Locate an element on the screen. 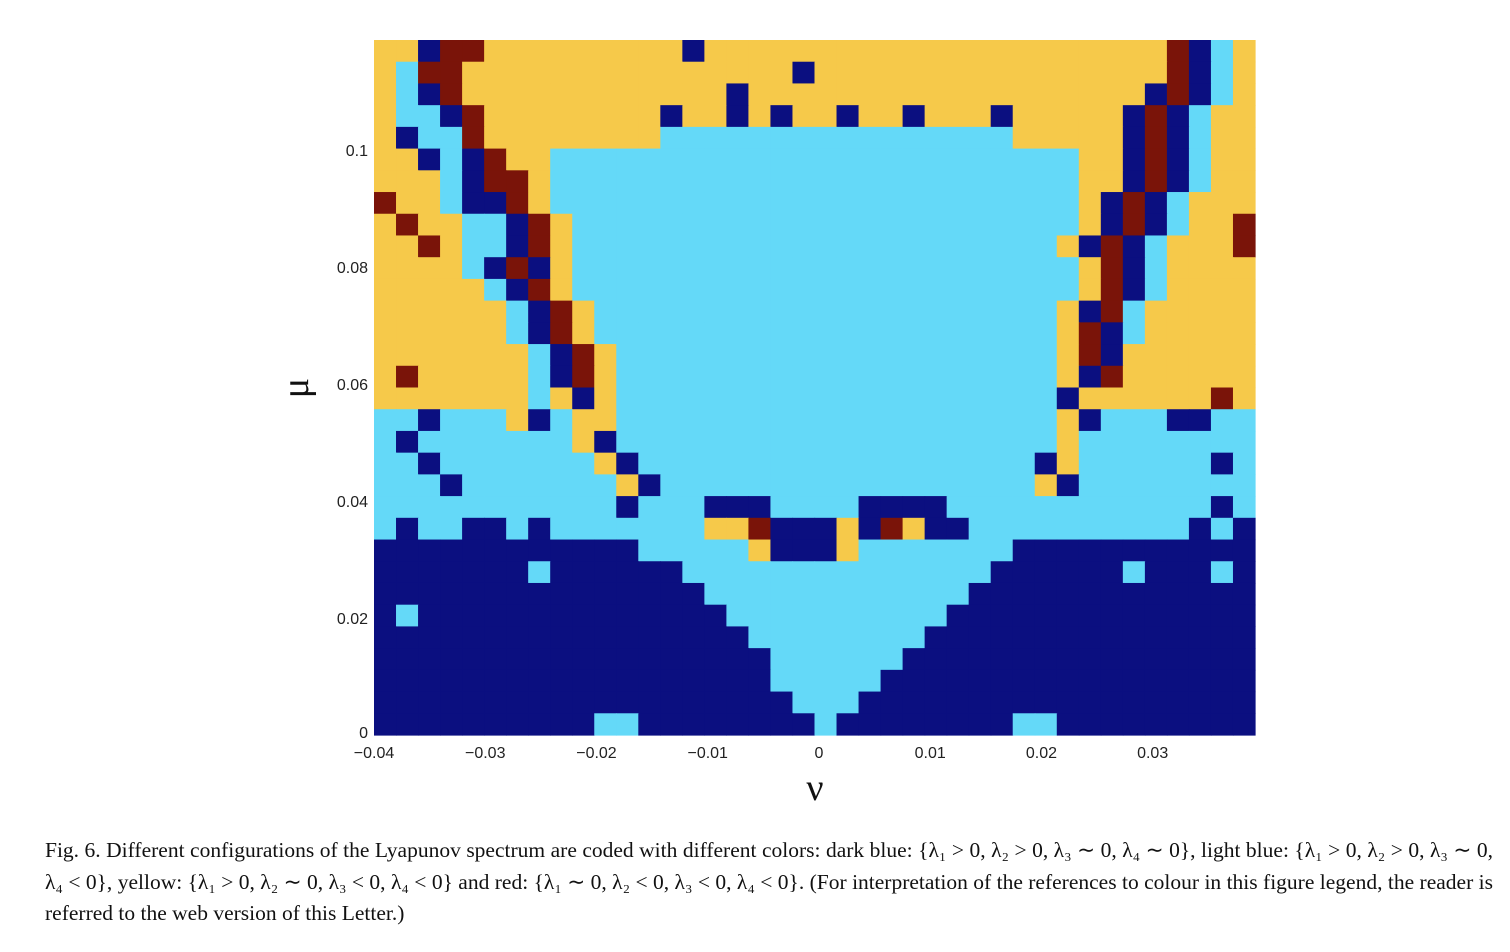 This screenshot has width=1510, height=952. x-tick-label: 0 is located at coordinates (818, 753).